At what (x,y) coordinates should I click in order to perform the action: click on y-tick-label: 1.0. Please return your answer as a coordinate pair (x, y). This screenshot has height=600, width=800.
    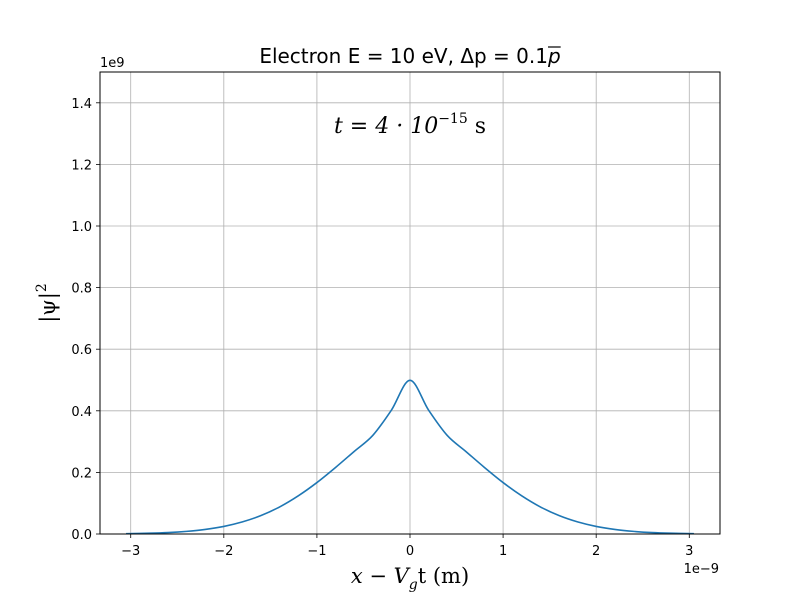
    Looking at the image, I should click on (81, 227).